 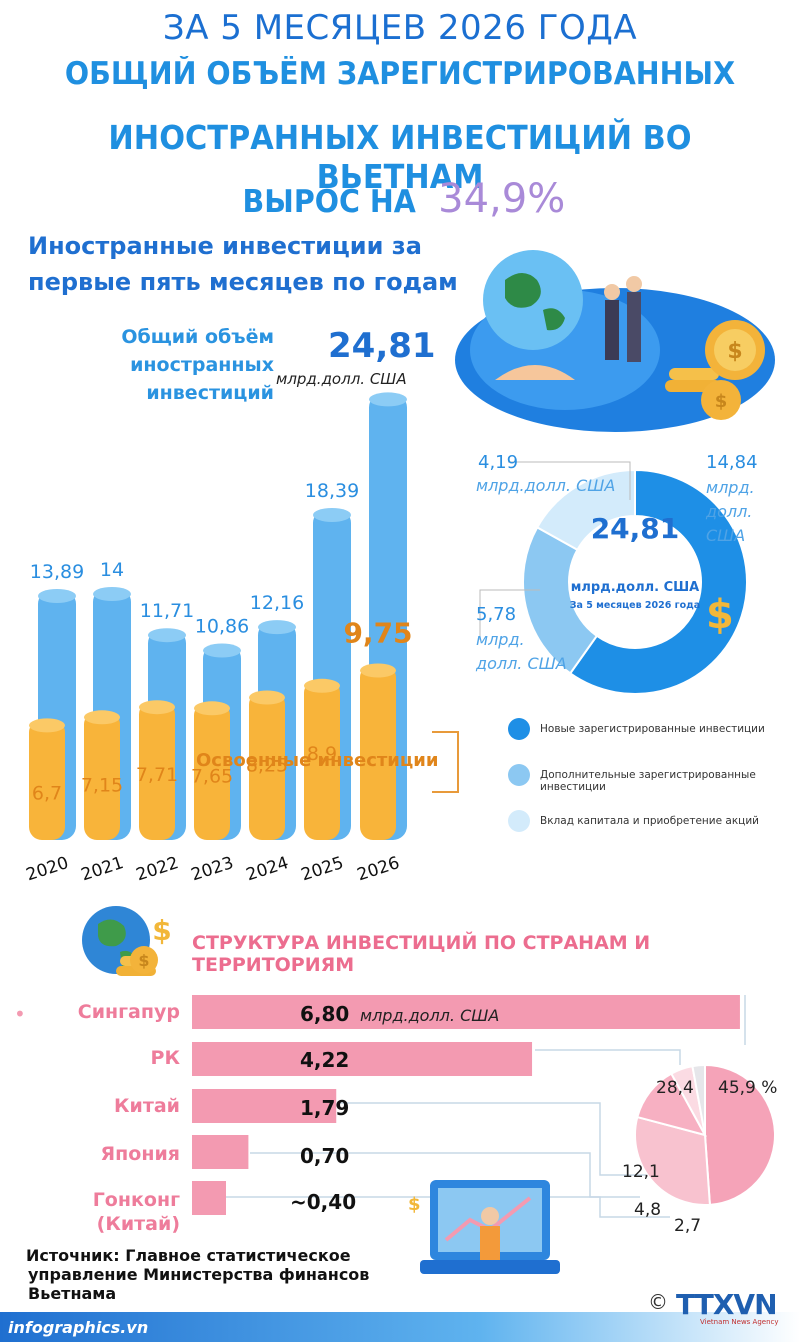 What do you see at coordinates (325, 1108) in the screenshot?
I see `country-value-china: 1,79` at bounding box center [325, 1108].